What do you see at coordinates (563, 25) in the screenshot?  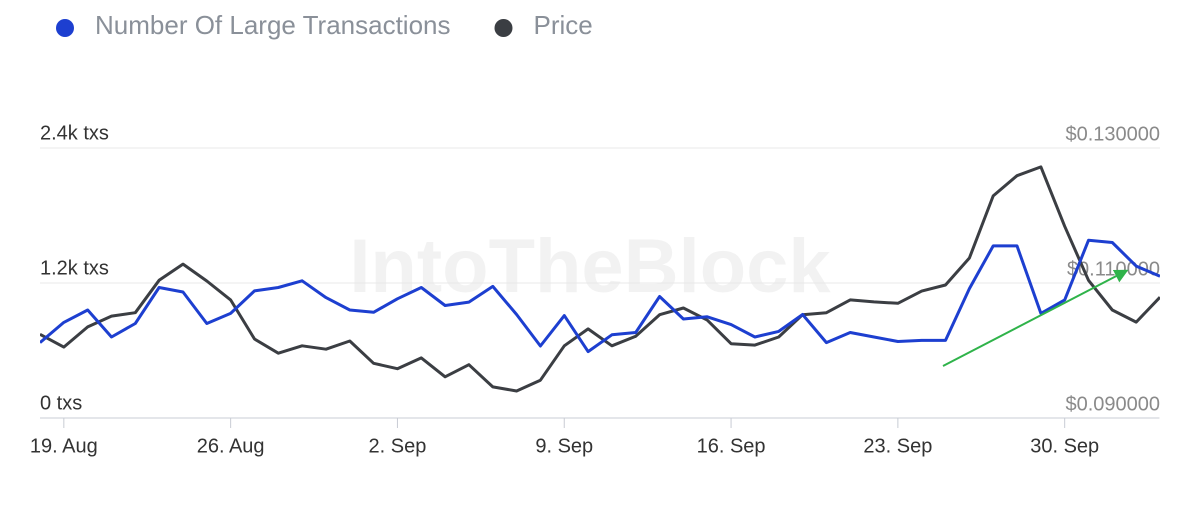 I see `legend-label: Price` at bounding box center [563, 25].